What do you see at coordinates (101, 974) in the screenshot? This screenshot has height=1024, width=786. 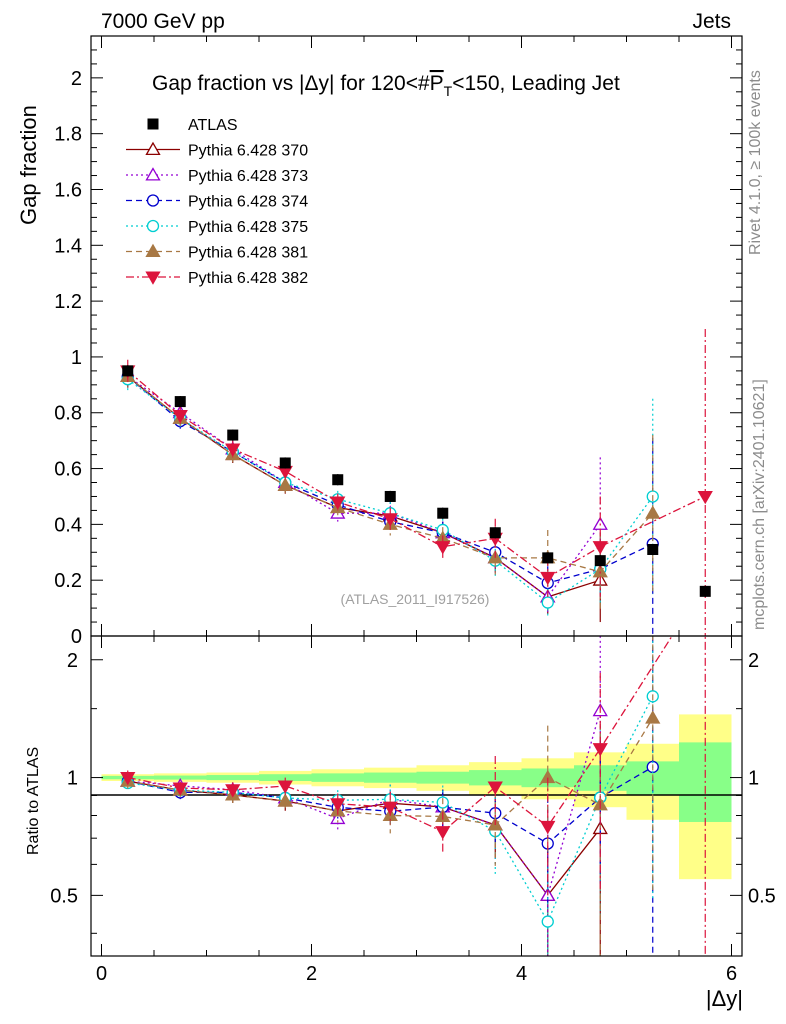 I see `x-tick-label: 0` at bounding box center [101, 974].